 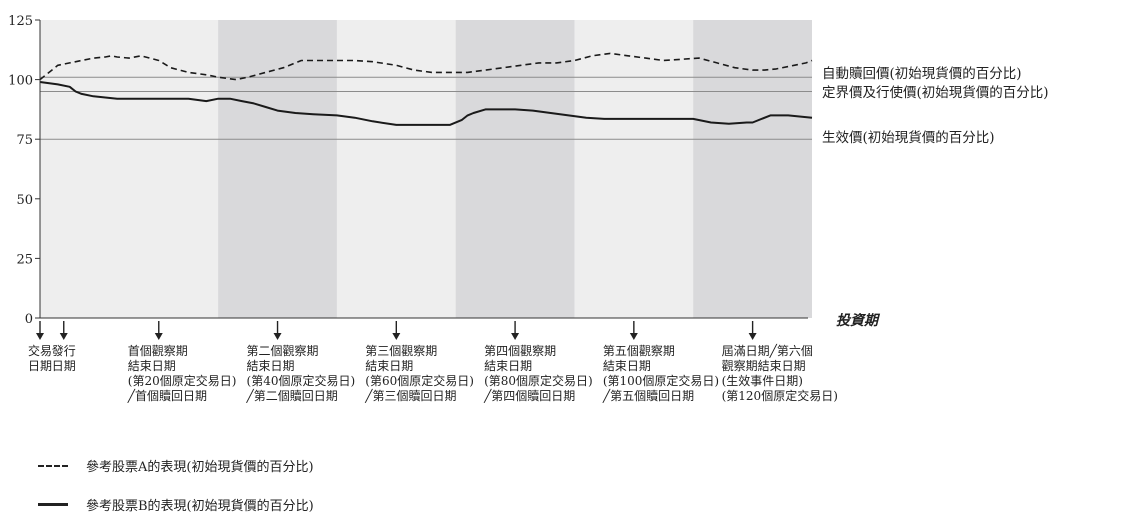 I want to click on reference-line-label: 生效價(初始現貨價的百分比), so click(x=908, y=137).